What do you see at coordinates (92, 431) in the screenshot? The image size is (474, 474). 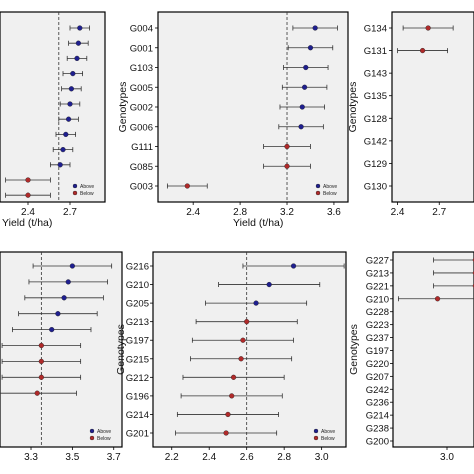 I see `panel-bottom-left-legend-marker` at bounding box center [92, 431].